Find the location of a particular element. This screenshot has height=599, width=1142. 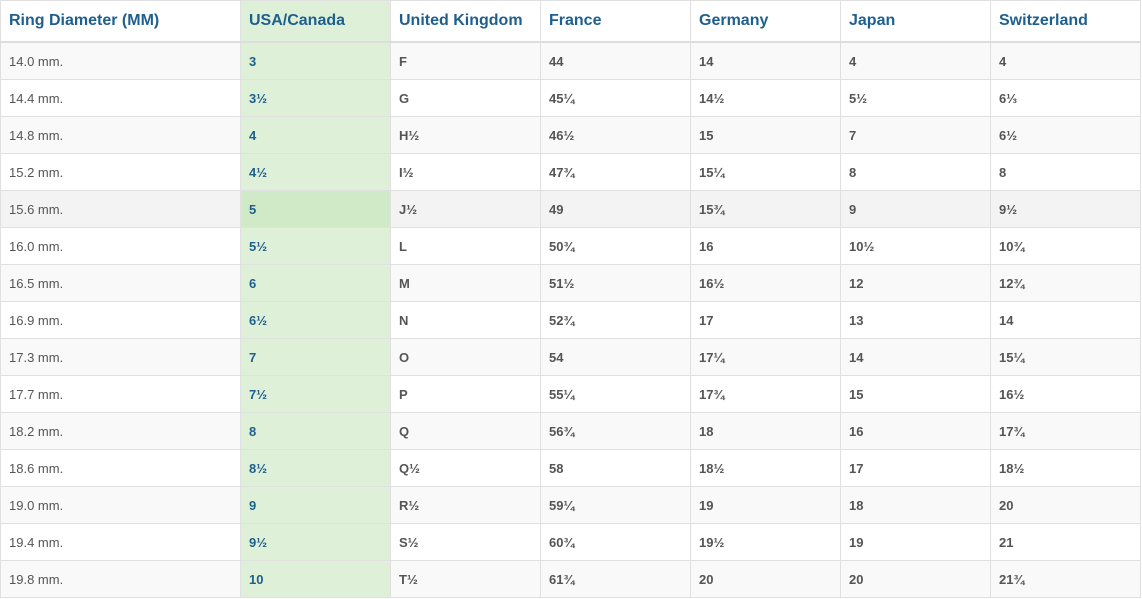

cell-switzerland: 12¾ is located at coordinates (1065, 283).